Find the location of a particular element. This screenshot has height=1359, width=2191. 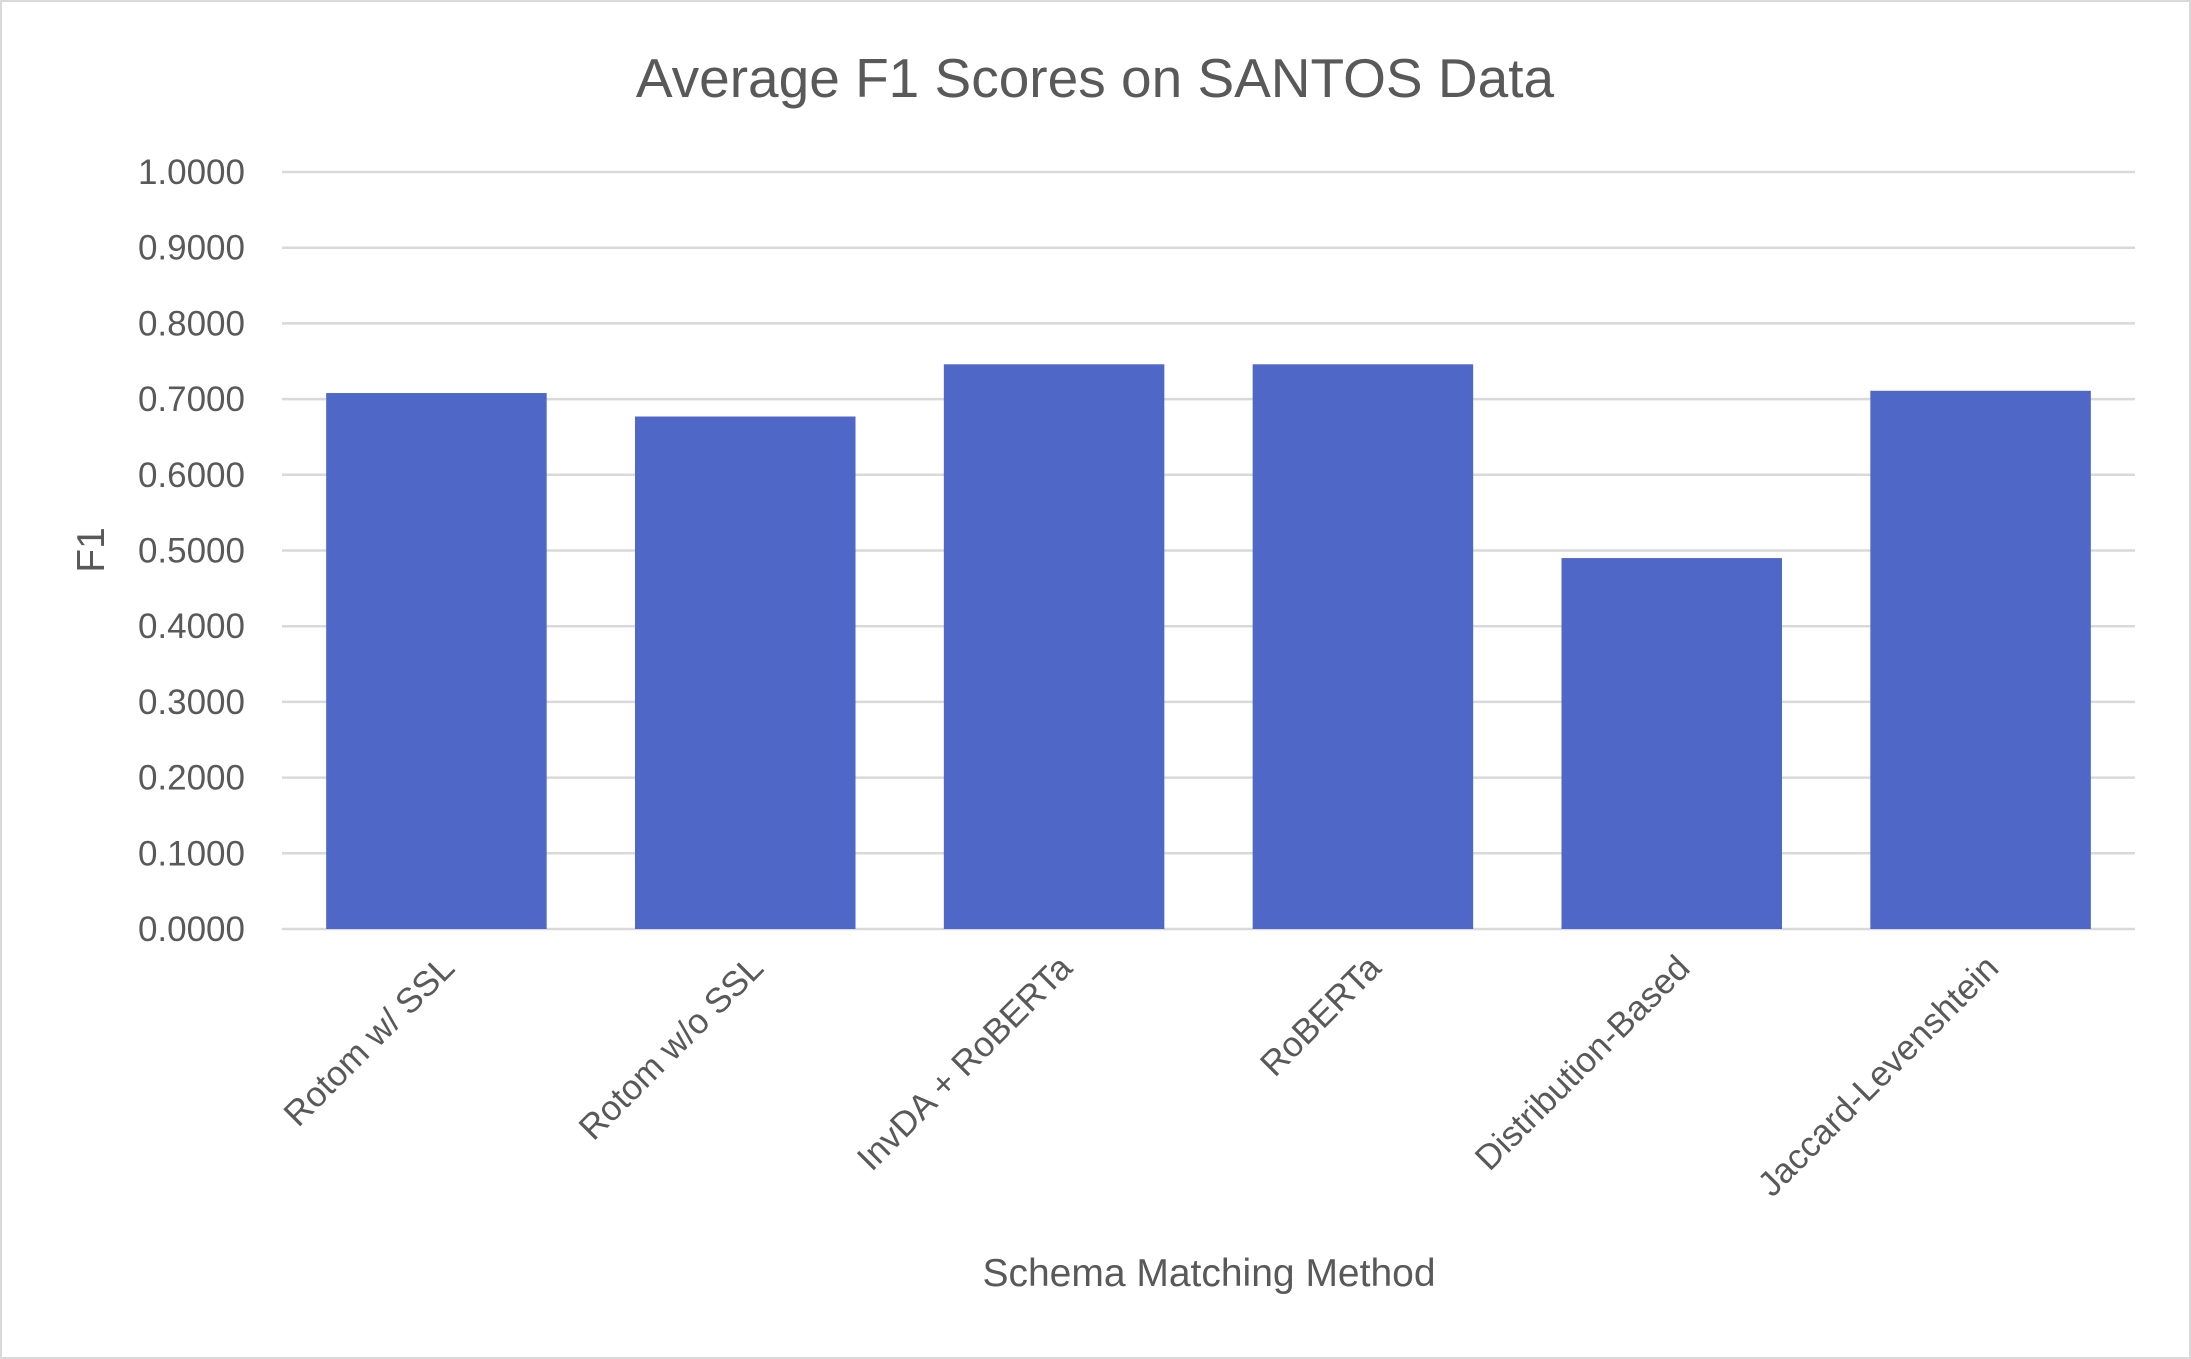

x-tick-label: InvDA + RoBERTa is located at coordinates (965, 1063).